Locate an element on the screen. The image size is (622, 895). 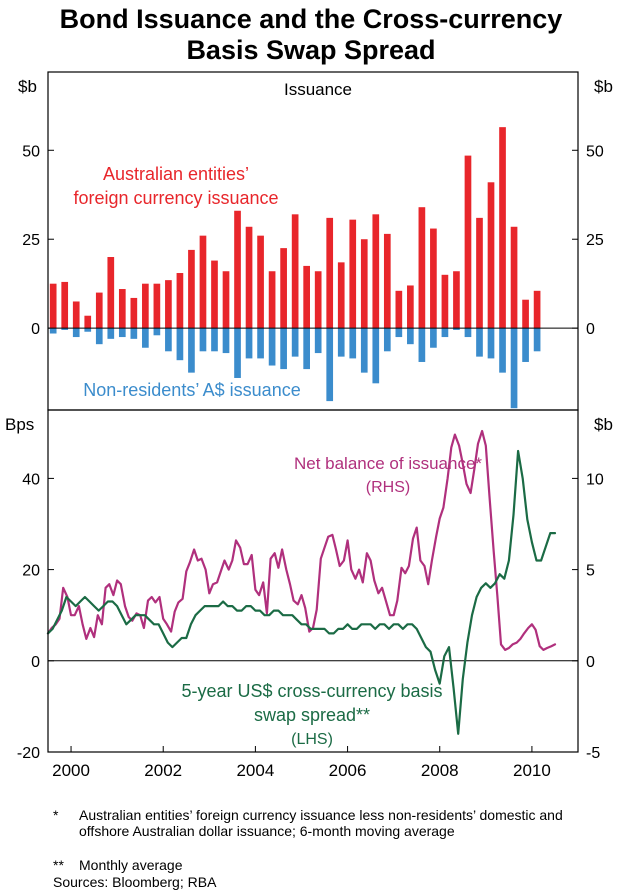
issuance-panel-title: Issuance is located at coordinates (318, 89).